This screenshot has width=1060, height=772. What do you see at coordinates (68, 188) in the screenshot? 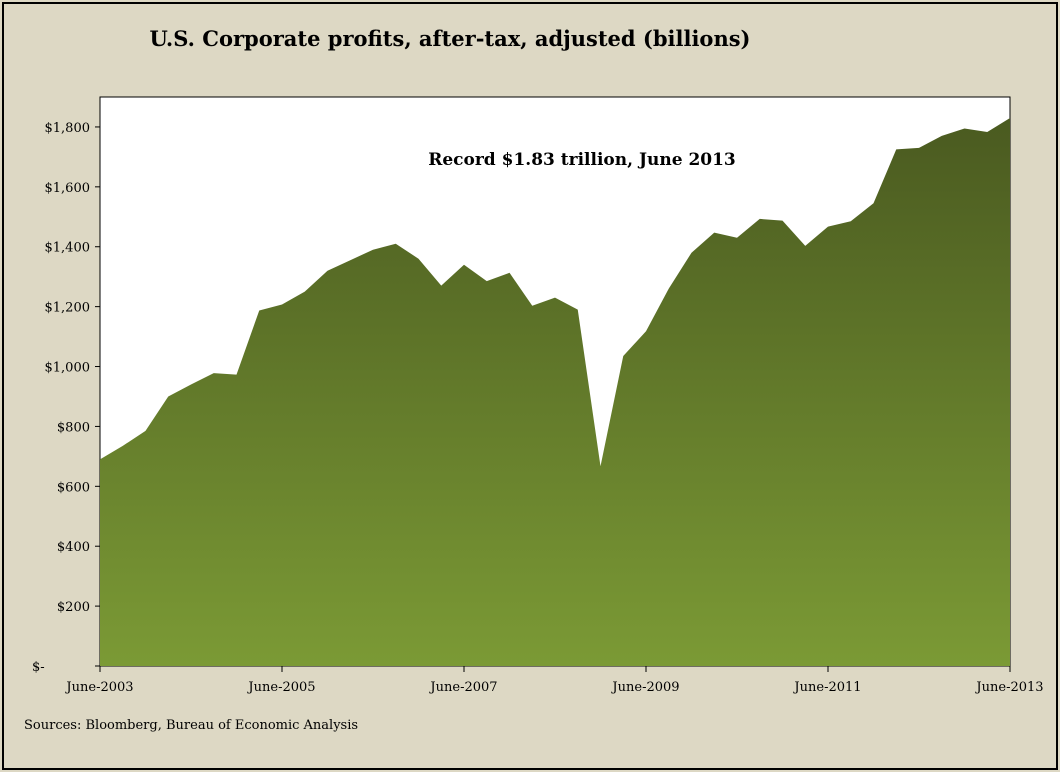
I see `y-tick-label: $1,600` at bounding box center [68, 188].